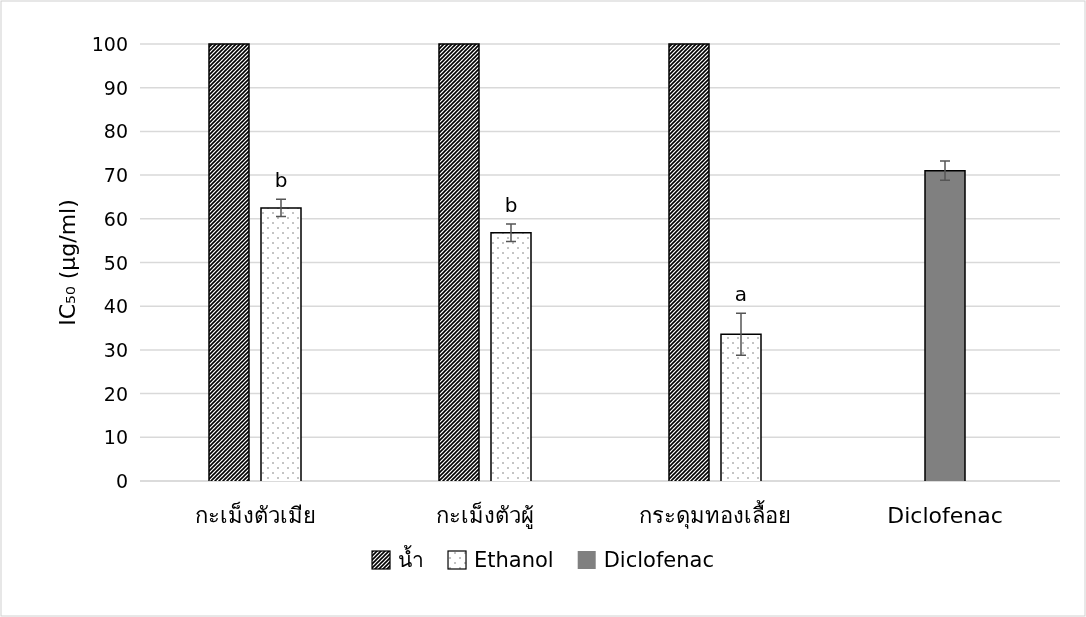  What do you see at coordinates (945, 515) in the screenshot?
I see `x-tick-label: Diclofenac` at bounding box center [945, 515].